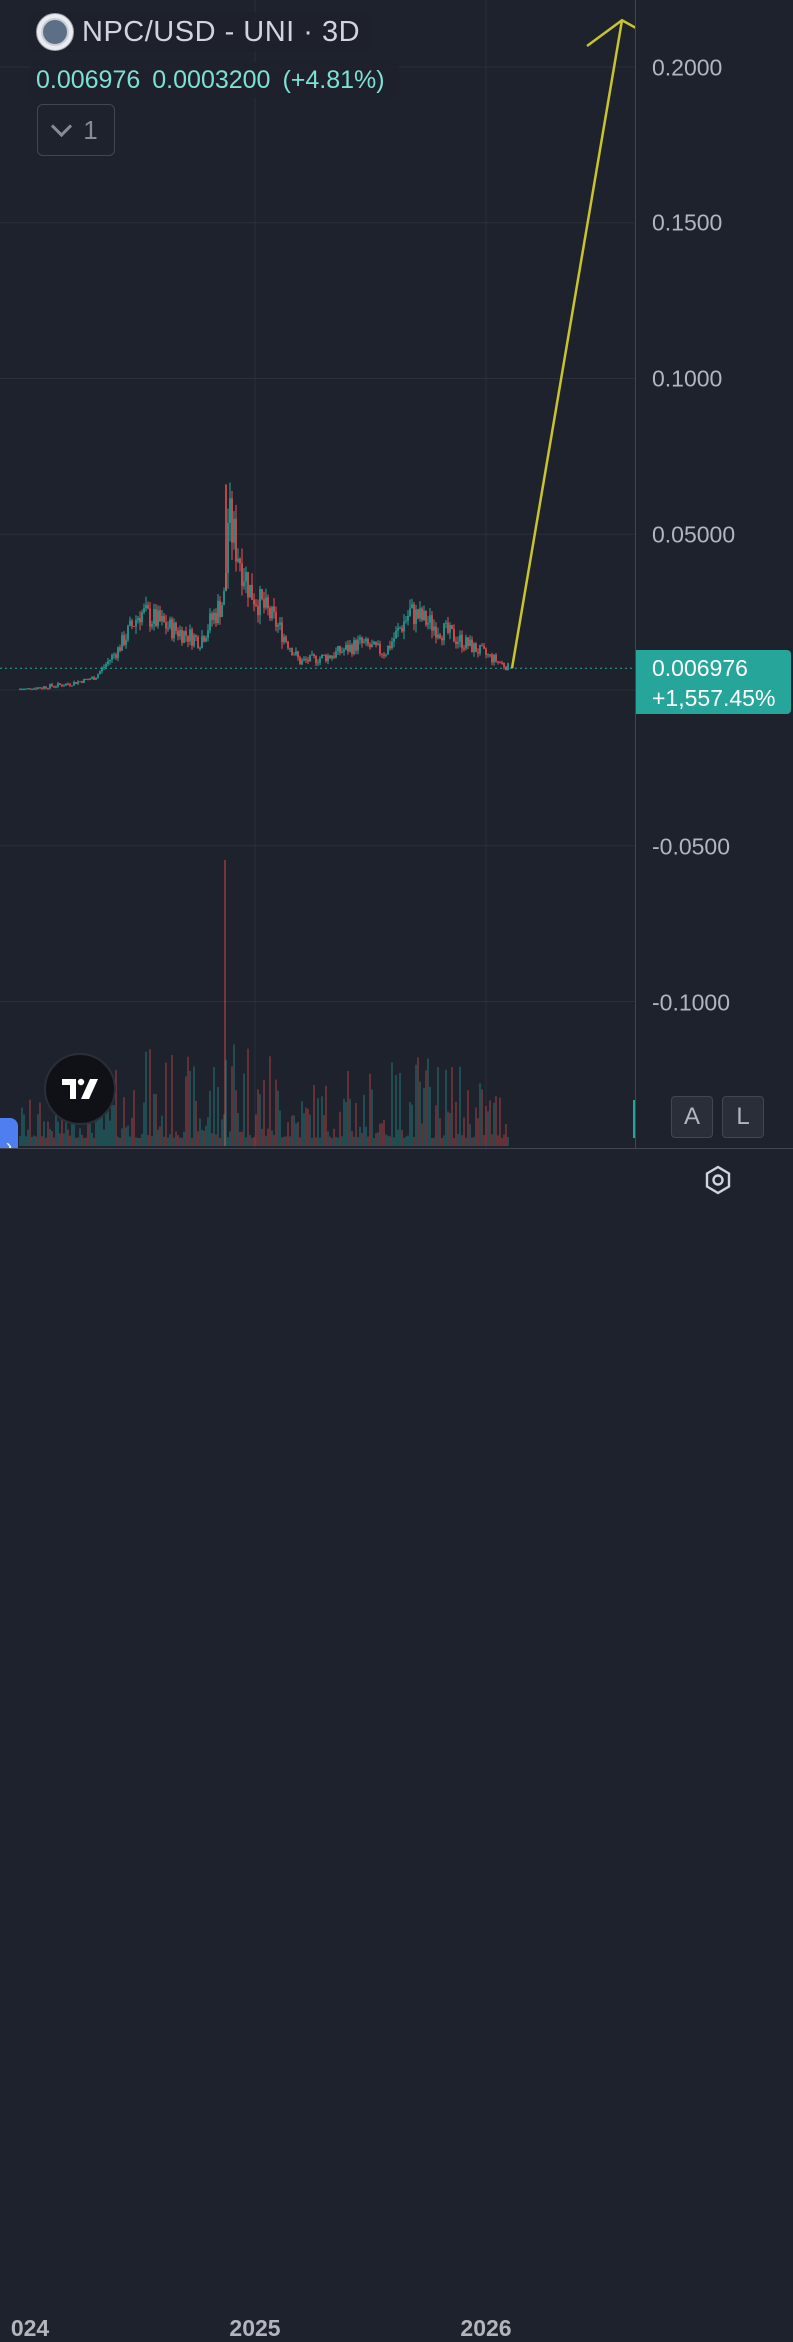  I want to click on chevron-right-icon: ›, so click(9, 1145).